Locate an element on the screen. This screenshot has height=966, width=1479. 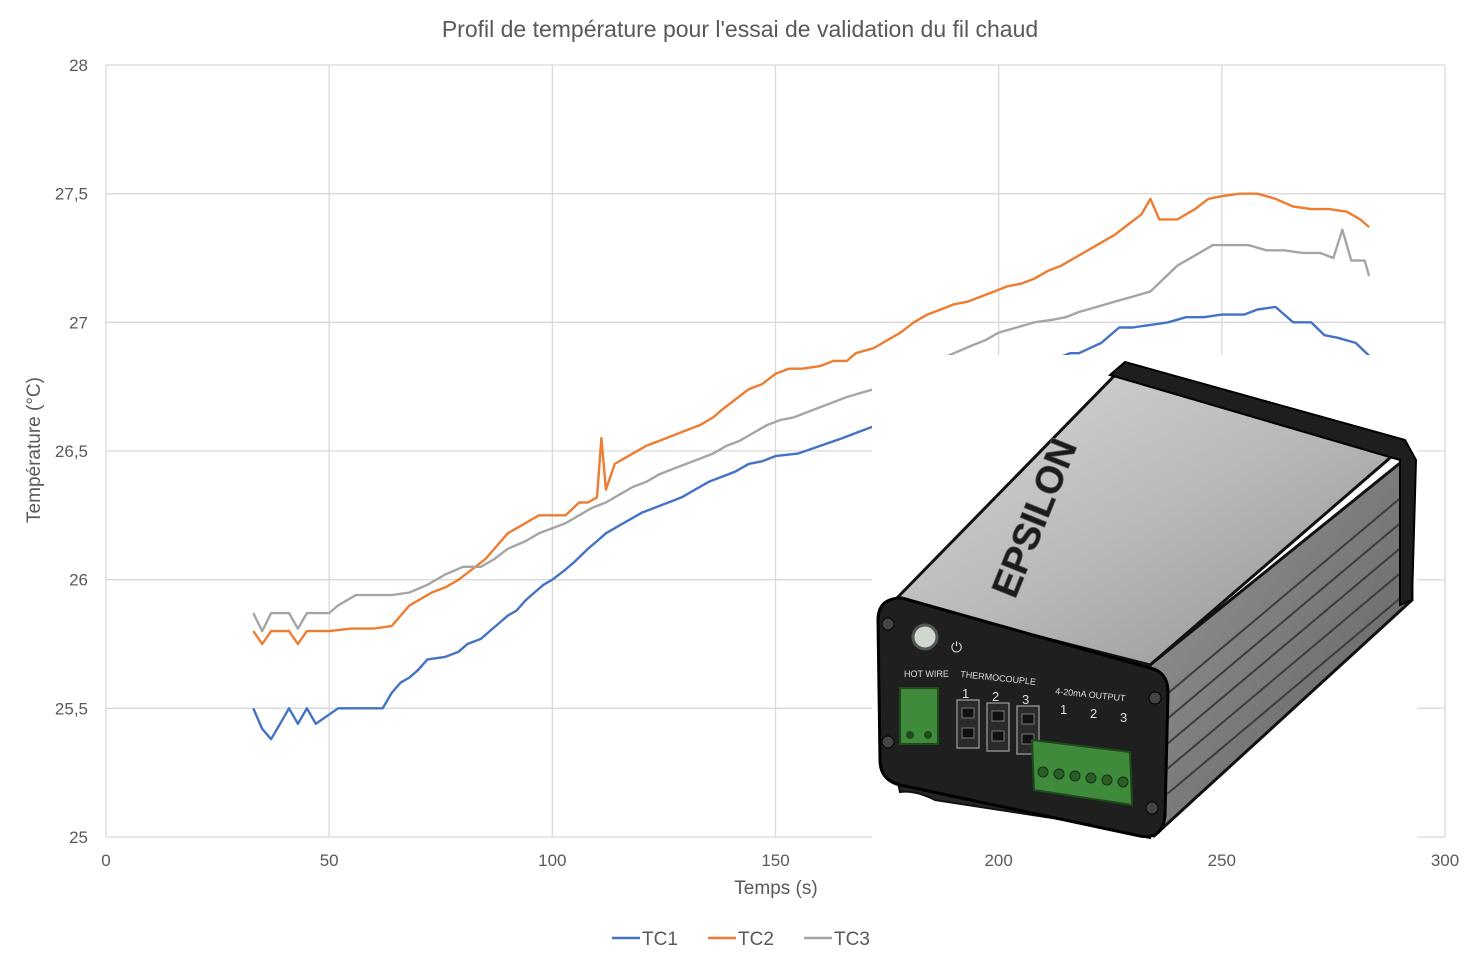
x-tick-label: 100 is located at coordinates (552, 860).